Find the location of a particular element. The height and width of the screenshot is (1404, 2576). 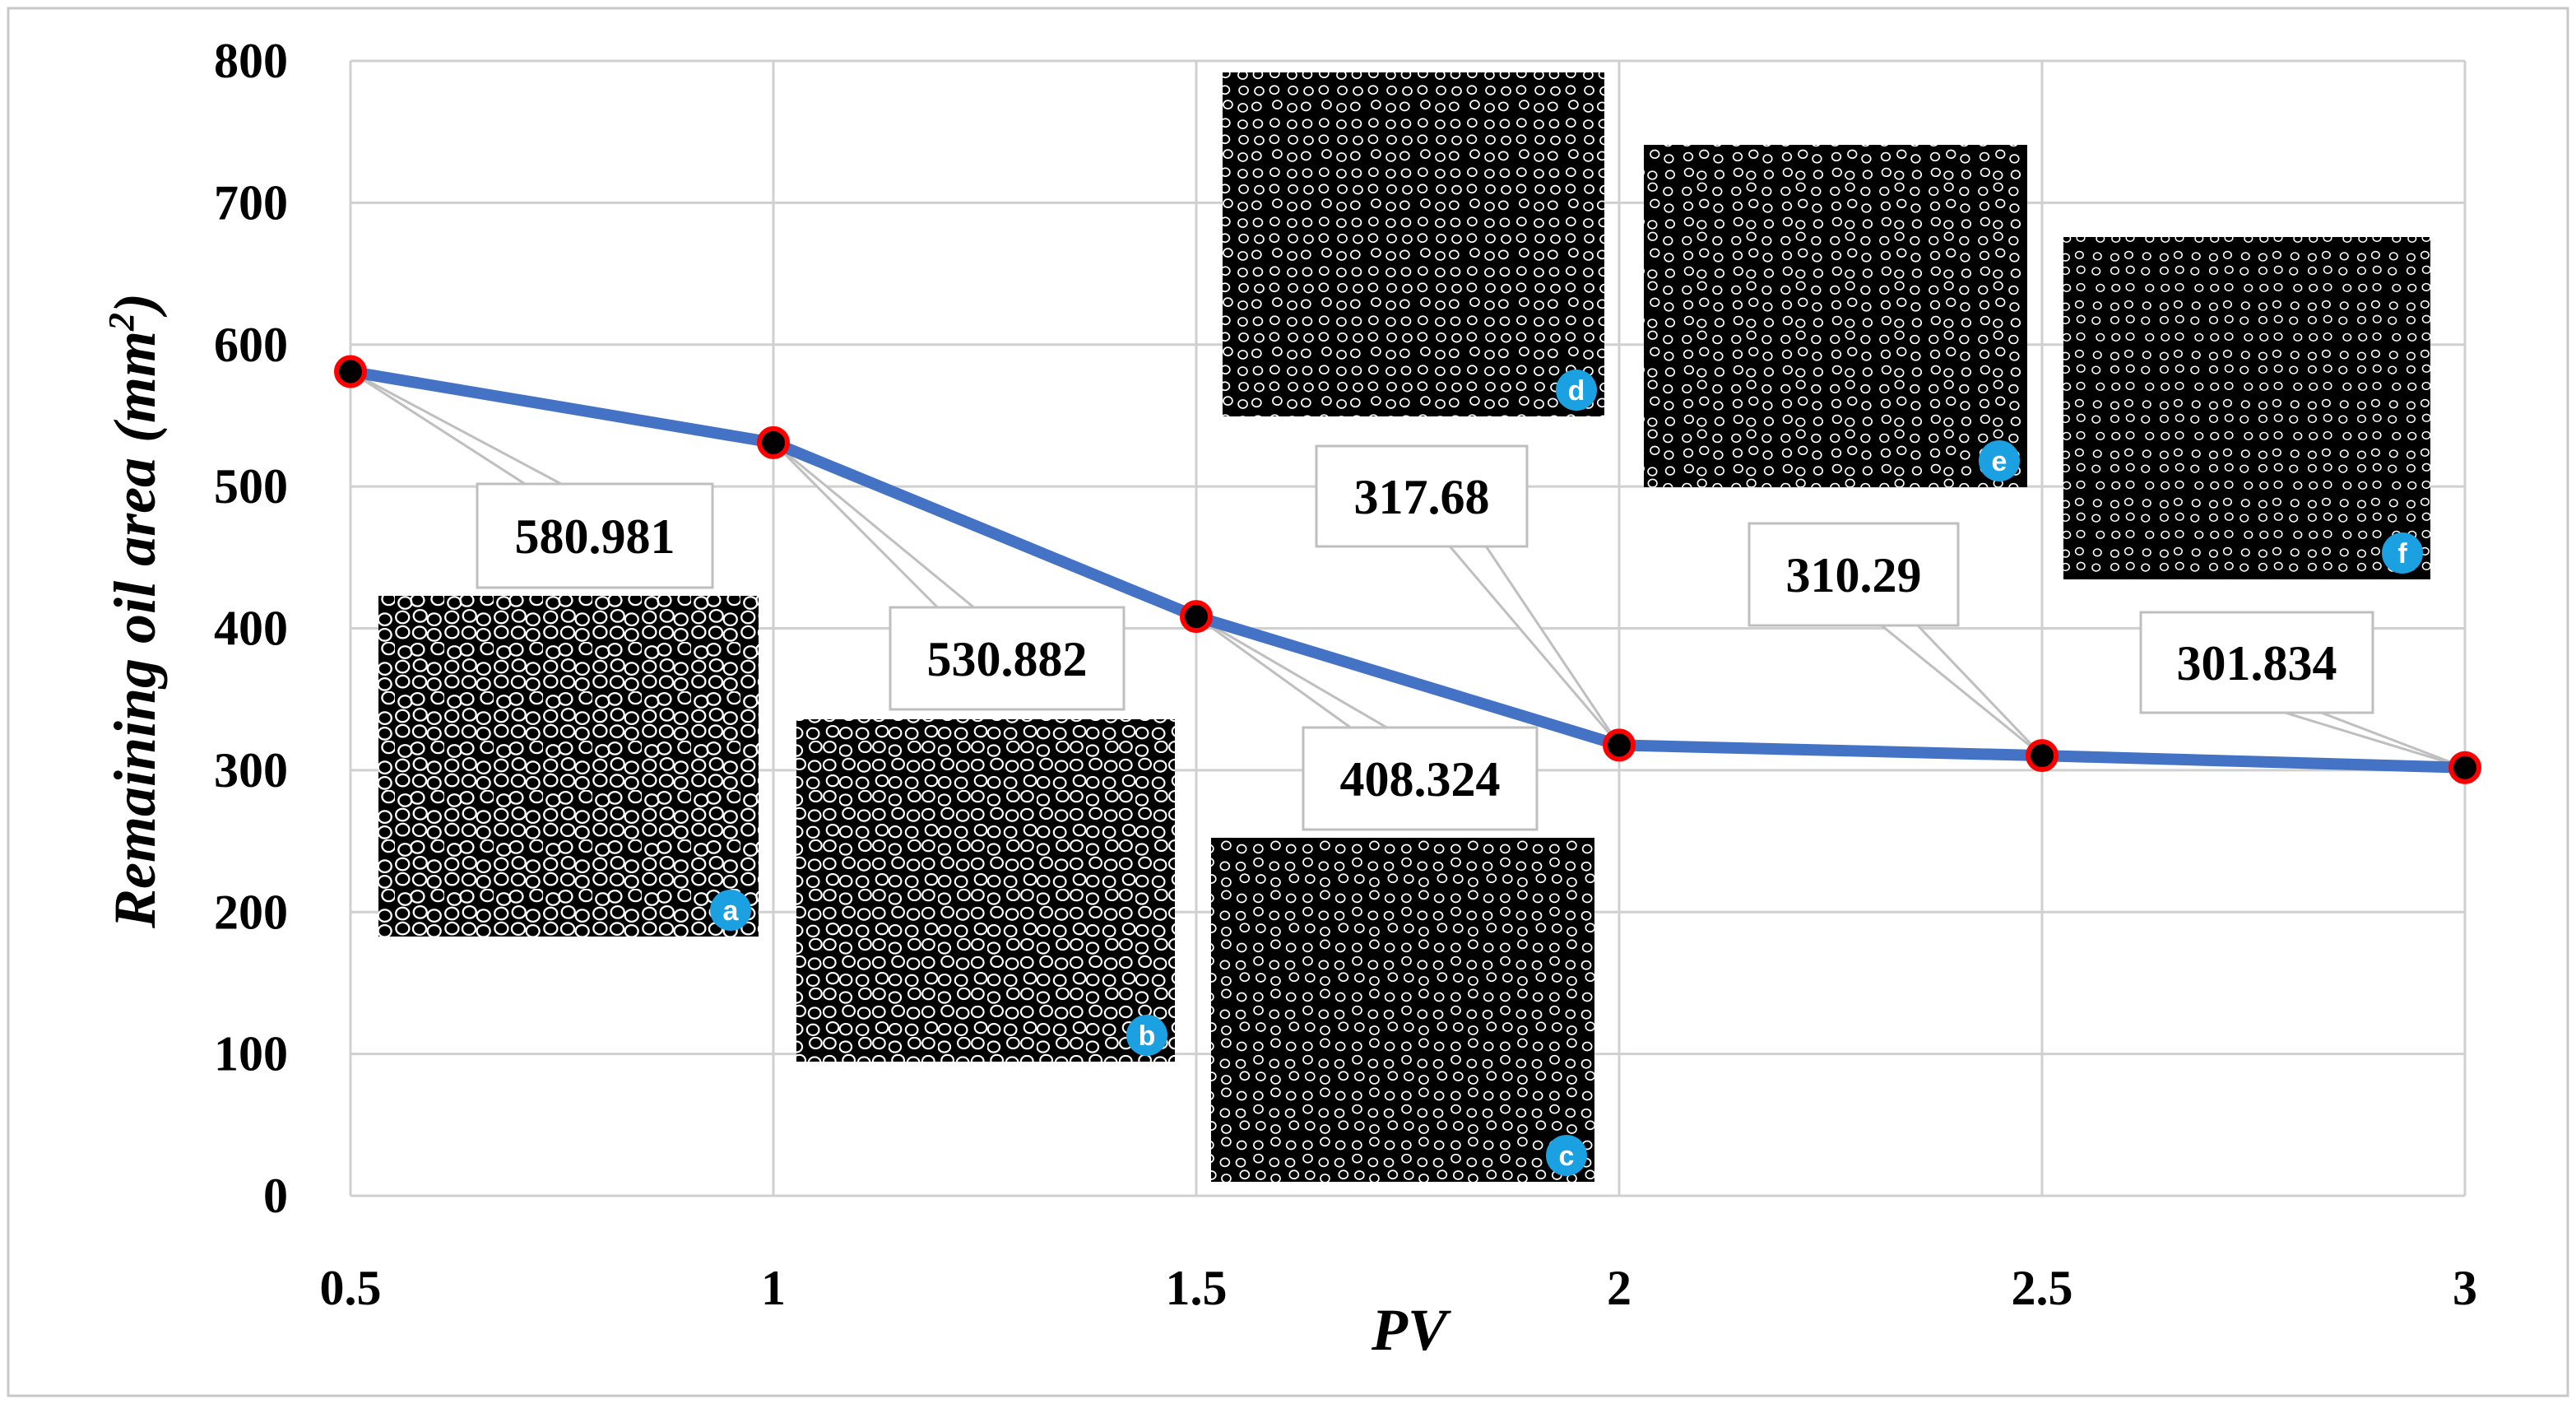

x-tick-label: 3 is located at coordinates (2465, 1288).